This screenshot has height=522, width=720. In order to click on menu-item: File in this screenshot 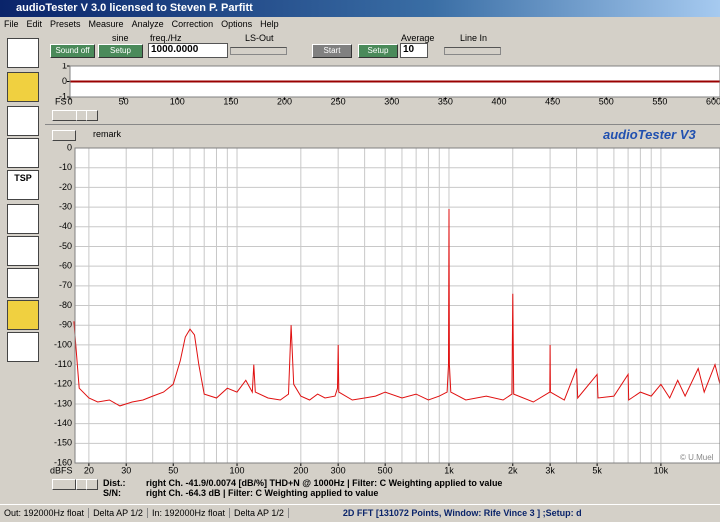, I will do `click(11, 24)`.